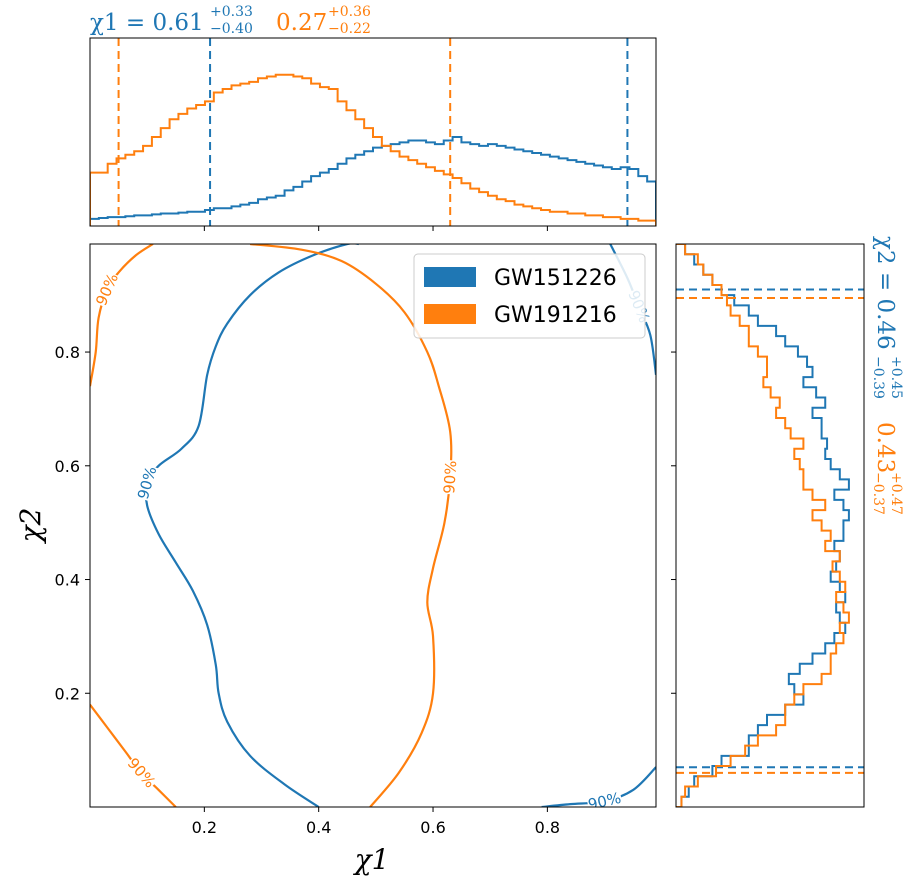 Image resolution: width=919 pixels, height=885 pixels. I want to click on top-orange-minus: −0.22, so click(349, 29).